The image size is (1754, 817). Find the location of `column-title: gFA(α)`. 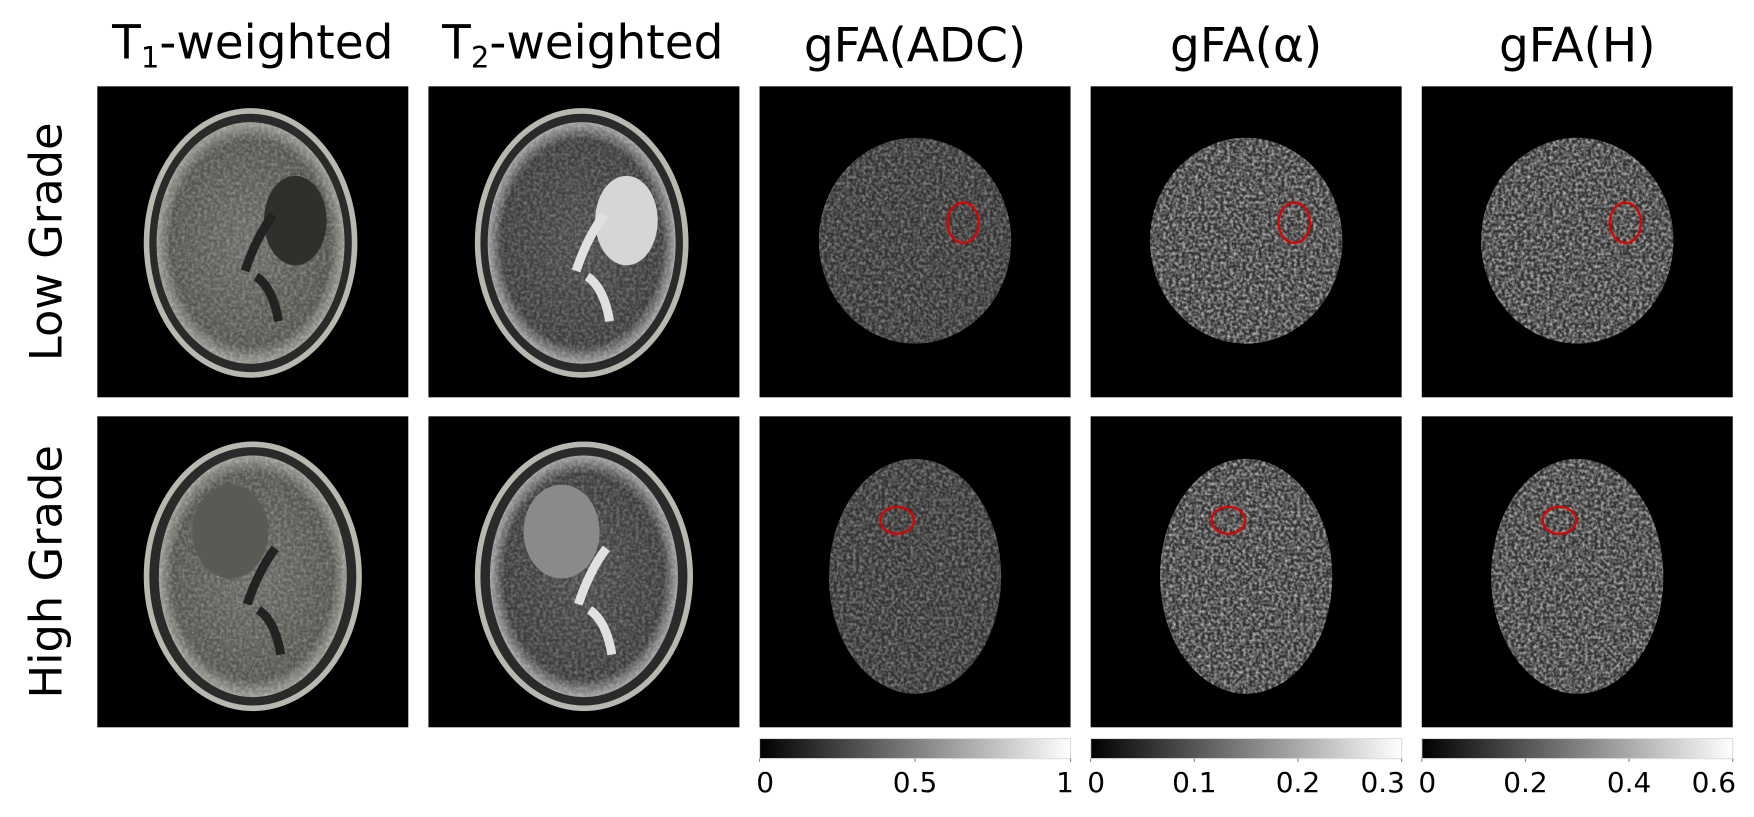

column-title: gFA(α) is located at coordinates (1246, 46).